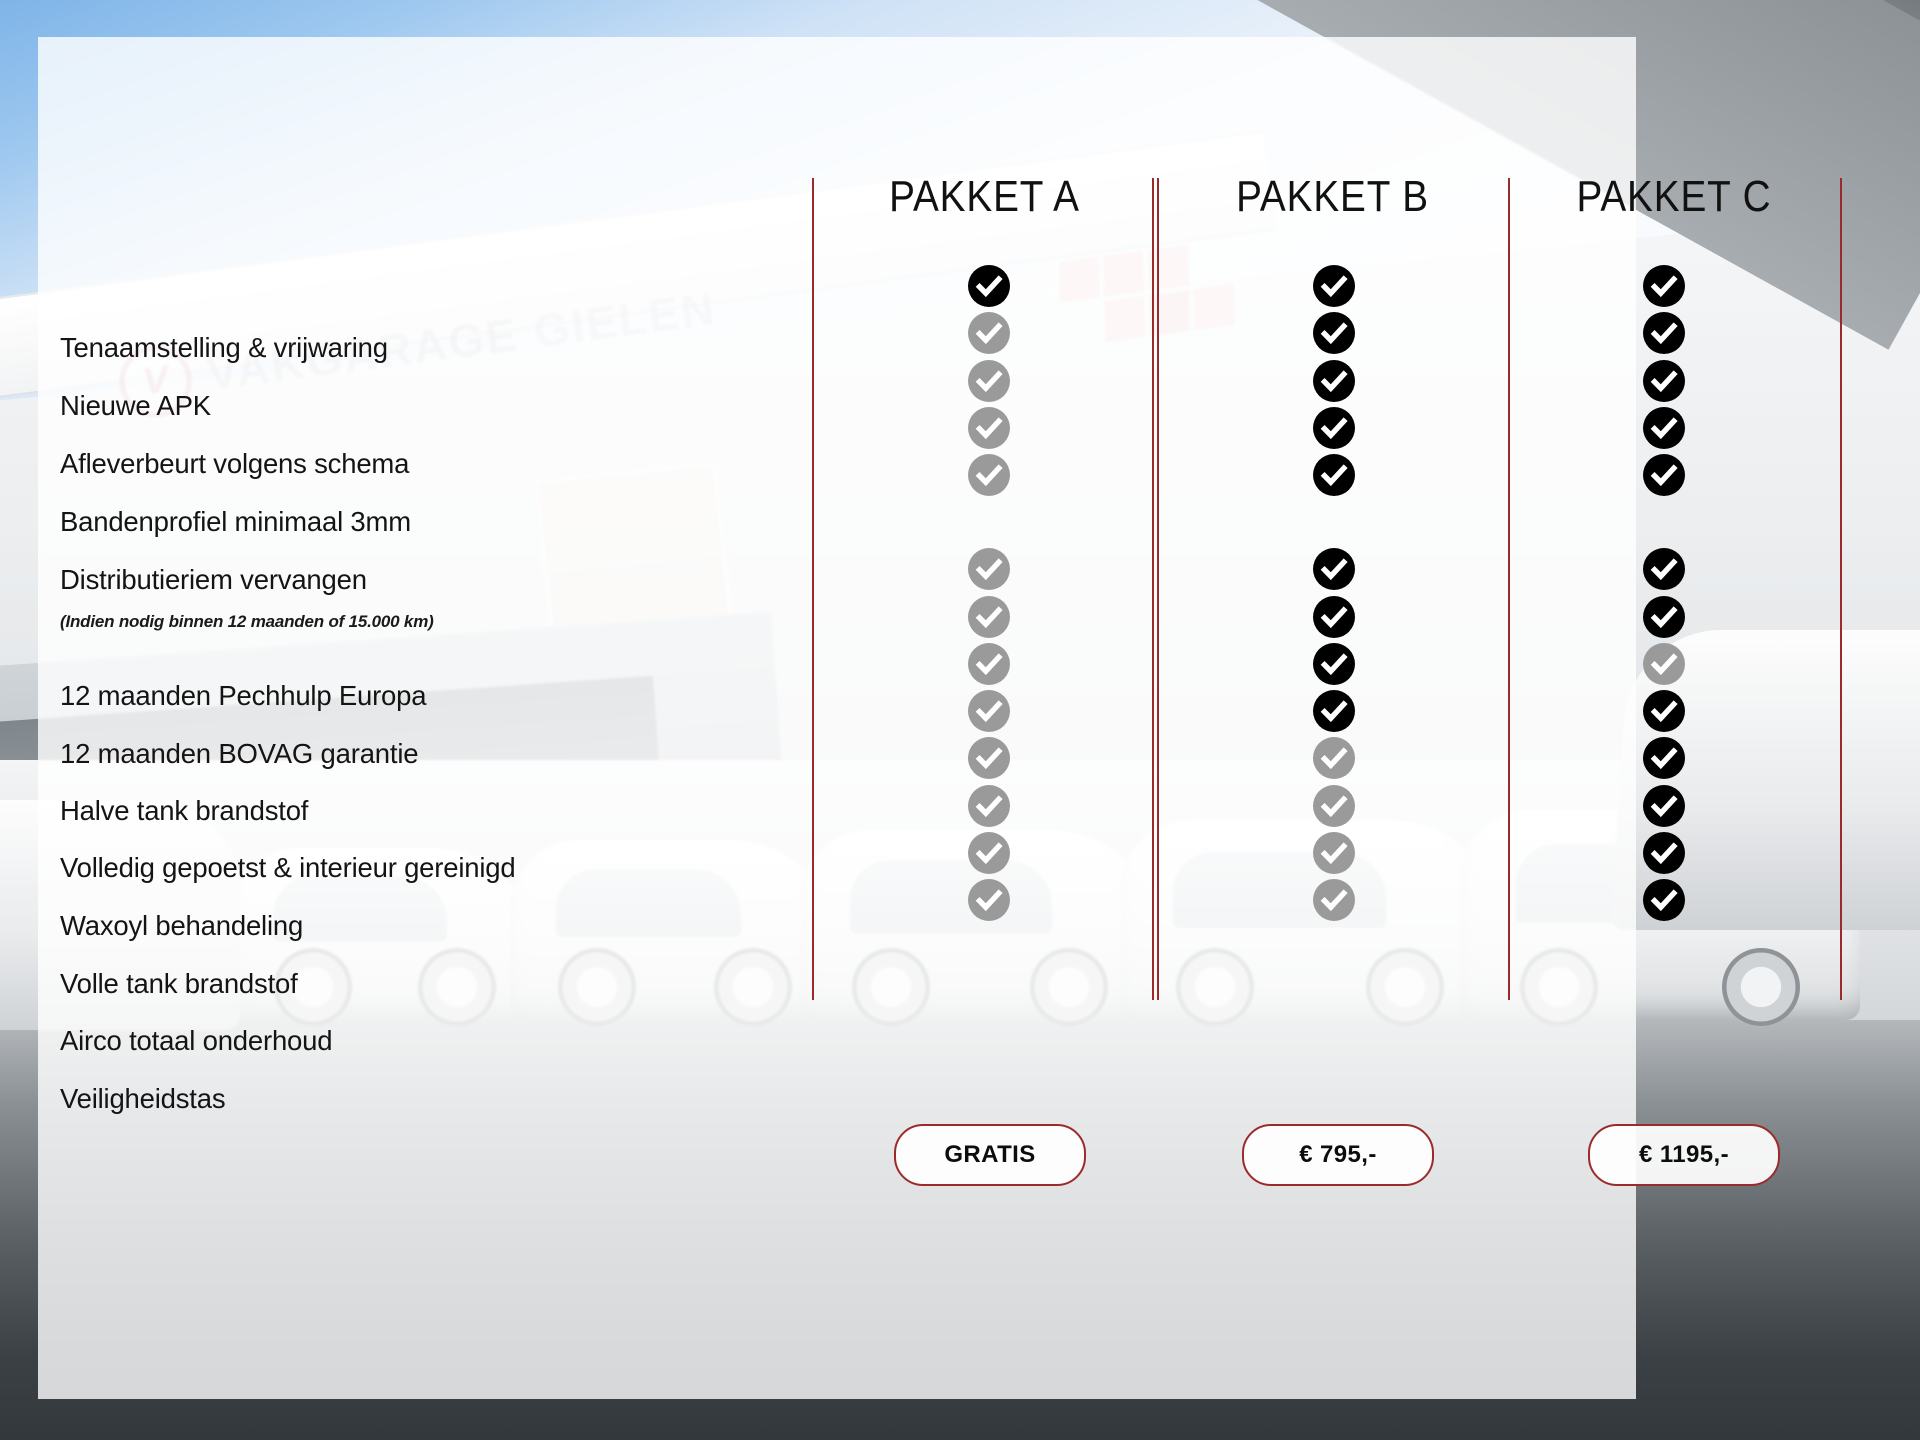 This screenshot has width=1920, height=1440. Describe the element at coordinates (243, 695) in the screenshot. I see `feature-label: 12 maanden Pechhulp Europa` at that location.